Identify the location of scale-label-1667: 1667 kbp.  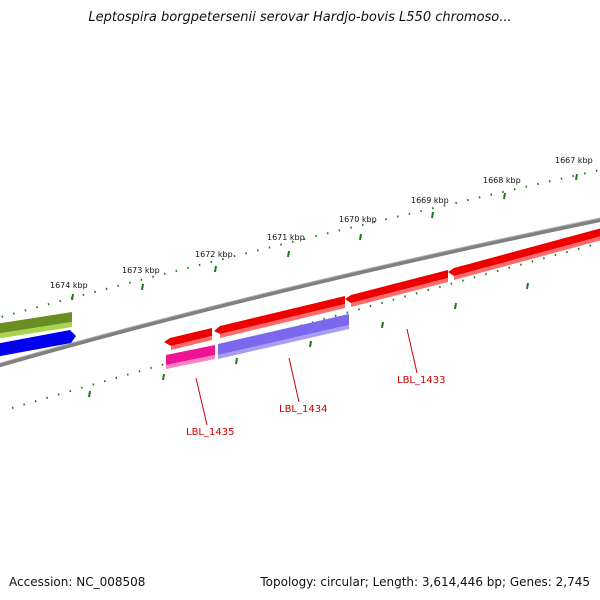
(574, 160).